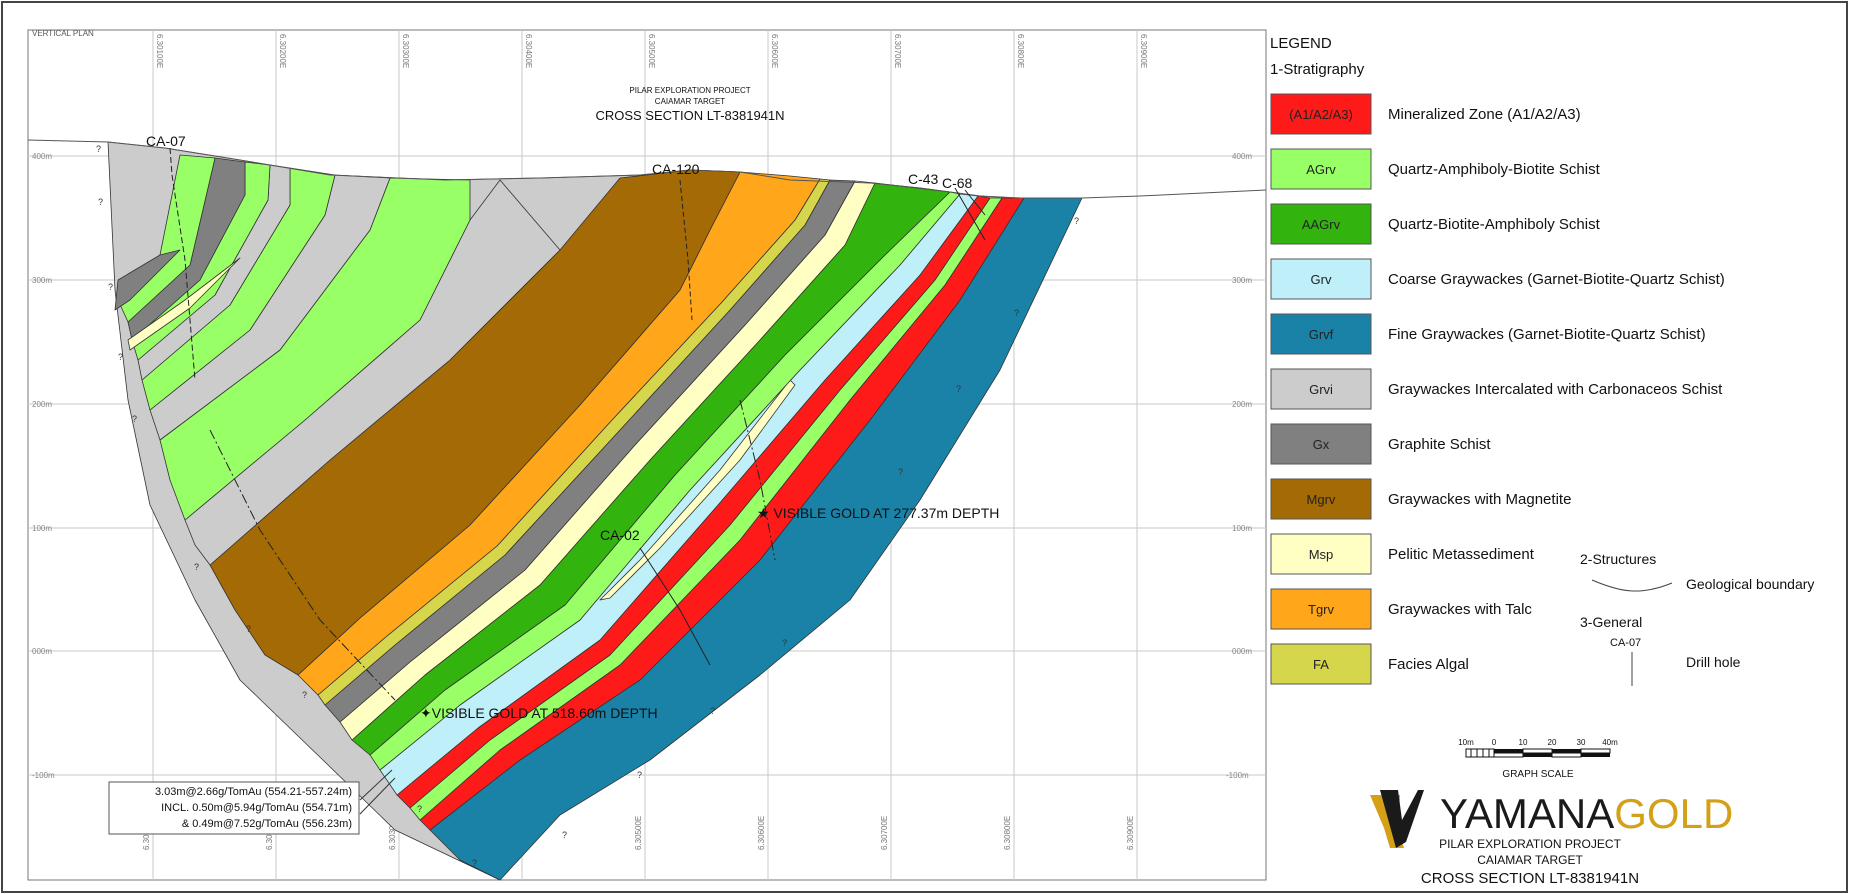 This screenshot has height=894, width=1849. I want to click on scale-tick-label: 10m, so click(1466, 742).